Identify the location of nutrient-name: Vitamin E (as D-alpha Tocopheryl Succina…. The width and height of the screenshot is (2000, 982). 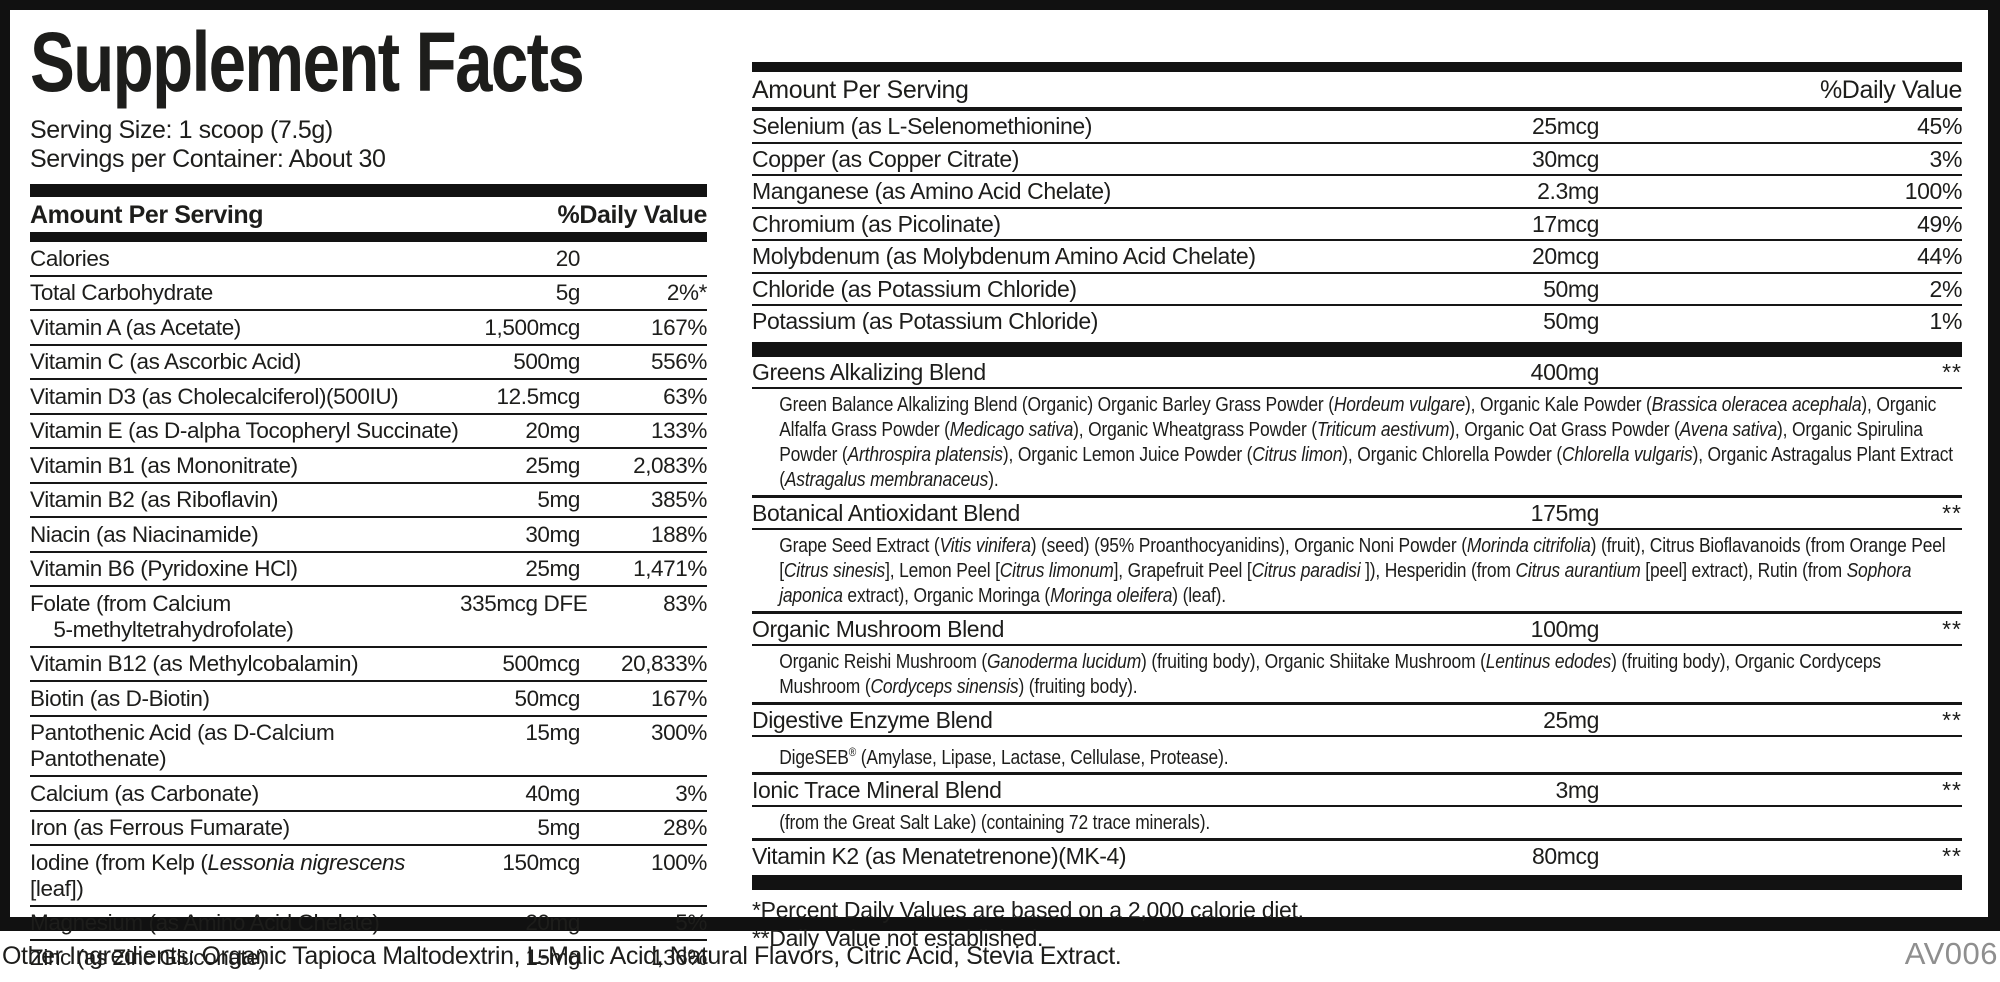
(244, 430).